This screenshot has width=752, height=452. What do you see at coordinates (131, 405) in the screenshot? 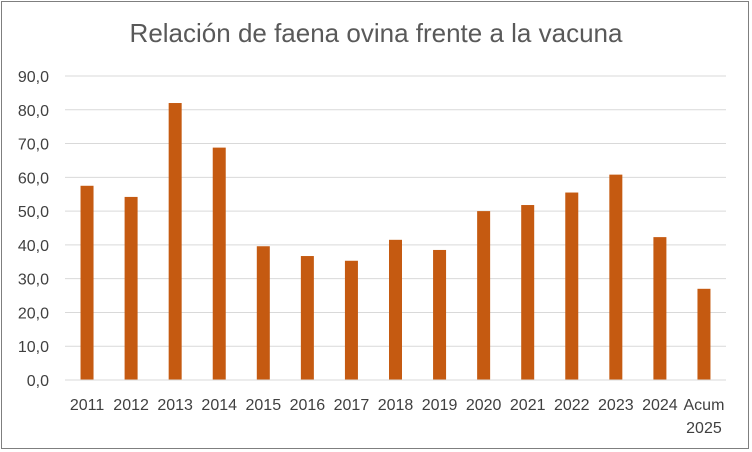
I see `x-tick-label: 2012` at bounding box center [131, 405].